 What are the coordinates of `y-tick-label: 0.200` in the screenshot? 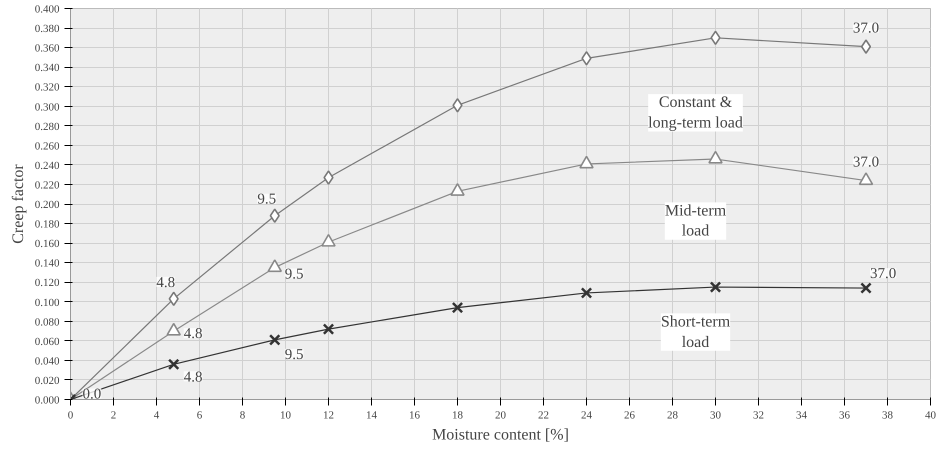 It's located at (47, 205).